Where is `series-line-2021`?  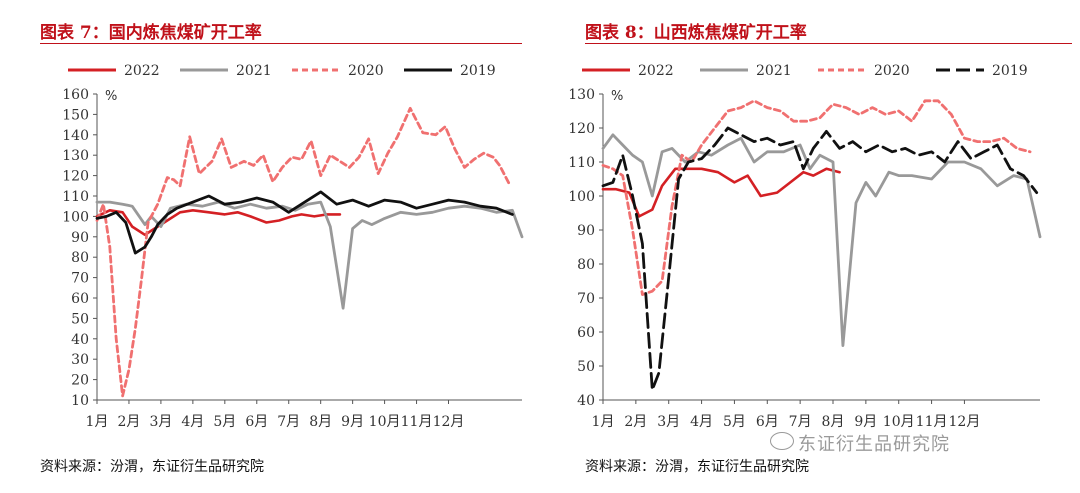 series-line-2021 is located at coordinates (309, 255).